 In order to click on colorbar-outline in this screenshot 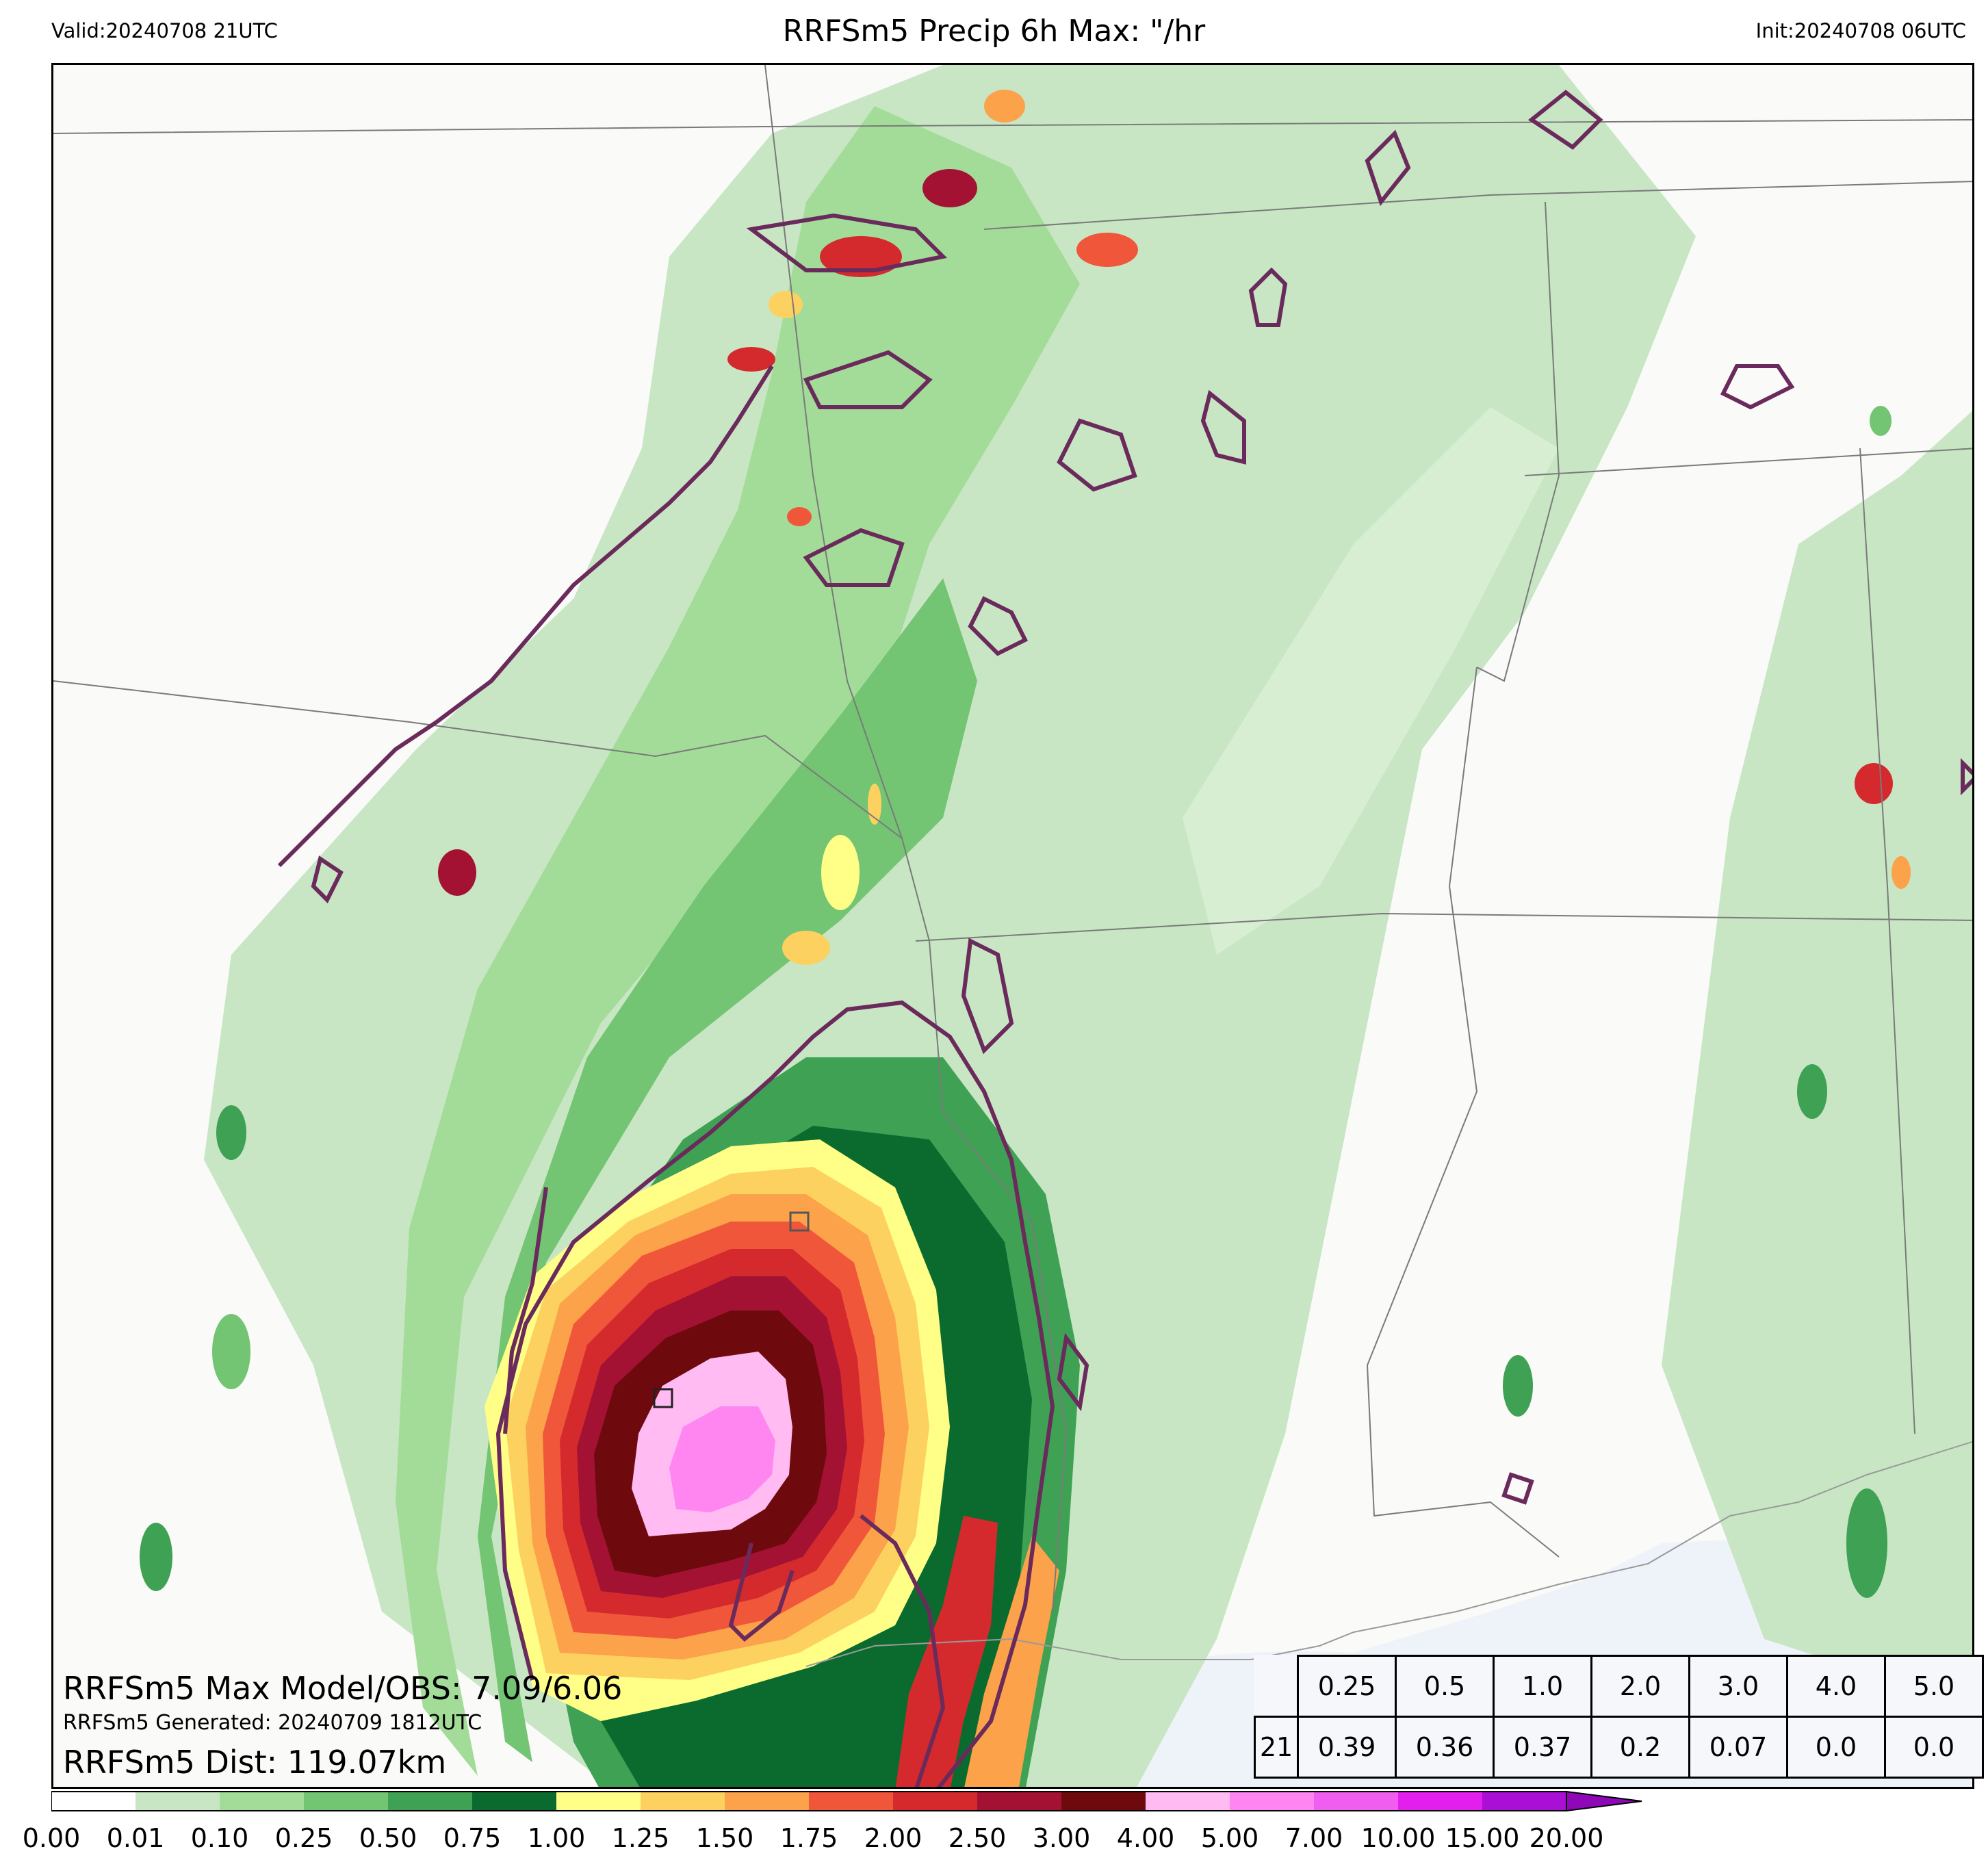, I will do `click(809, 1801)`.